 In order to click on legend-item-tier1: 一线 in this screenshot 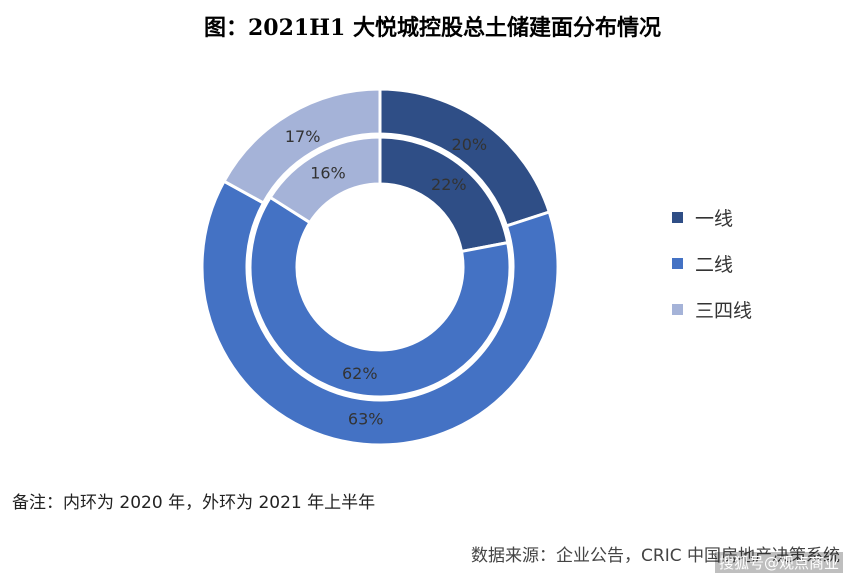, I will do `click(712, 217)`.